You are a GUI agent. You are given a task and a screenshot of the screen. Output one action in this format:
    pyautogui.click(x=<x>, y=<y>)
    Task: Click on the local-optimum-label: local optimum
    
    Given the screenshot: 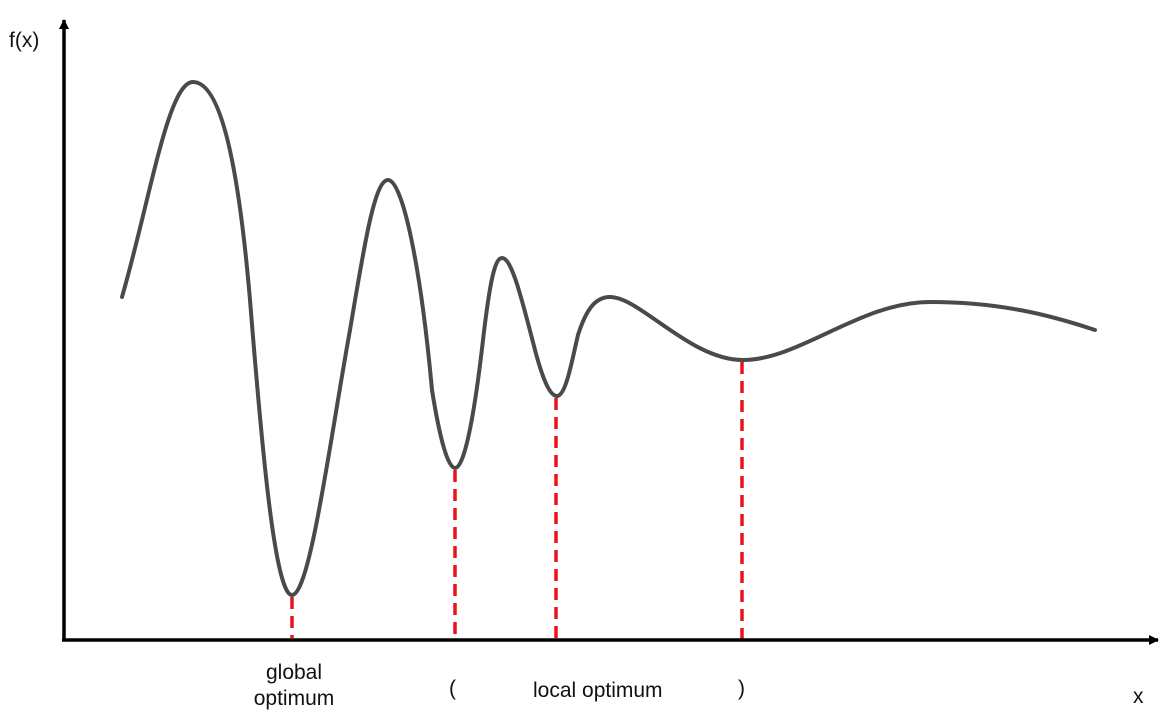 What is the action you would take?
    pyautogui.click(x=598, y=690)
    